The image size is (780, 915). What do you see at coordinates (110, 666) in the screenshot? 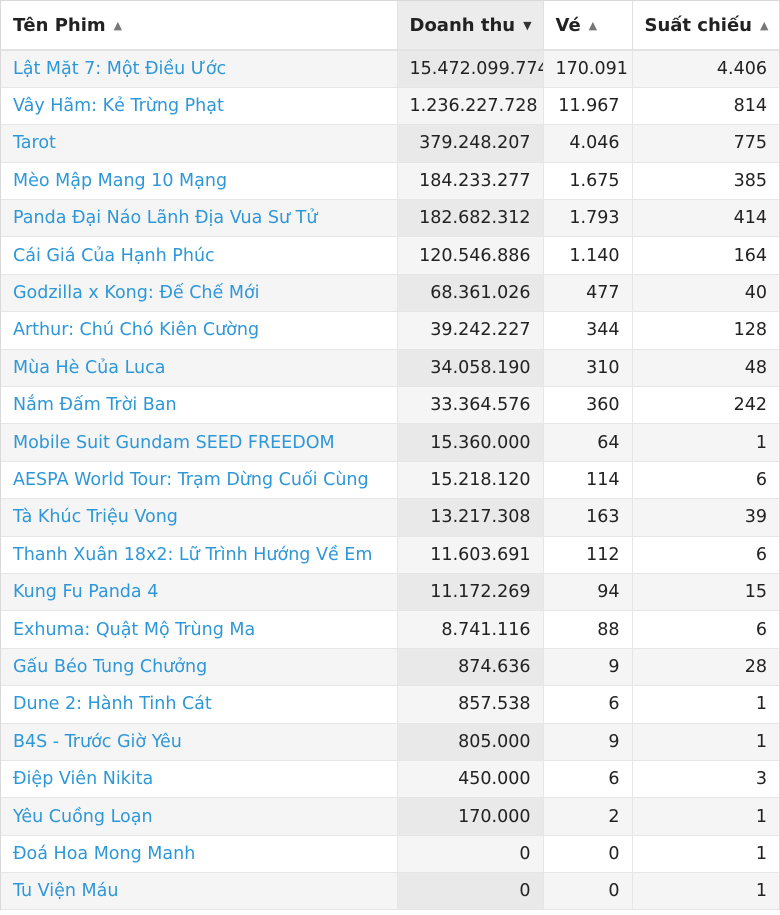
I see `movie-title-link: Gấu Béo Tung Chưởng` at bounding box center [110, 666].